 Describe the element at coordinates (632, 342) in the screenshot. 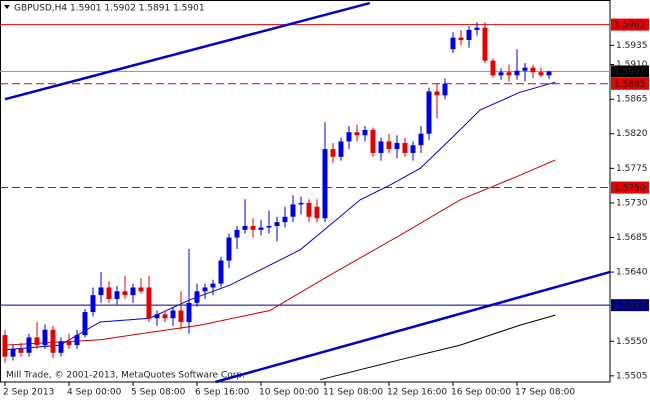

I see `y-tick-label: 1.5550` at that location.